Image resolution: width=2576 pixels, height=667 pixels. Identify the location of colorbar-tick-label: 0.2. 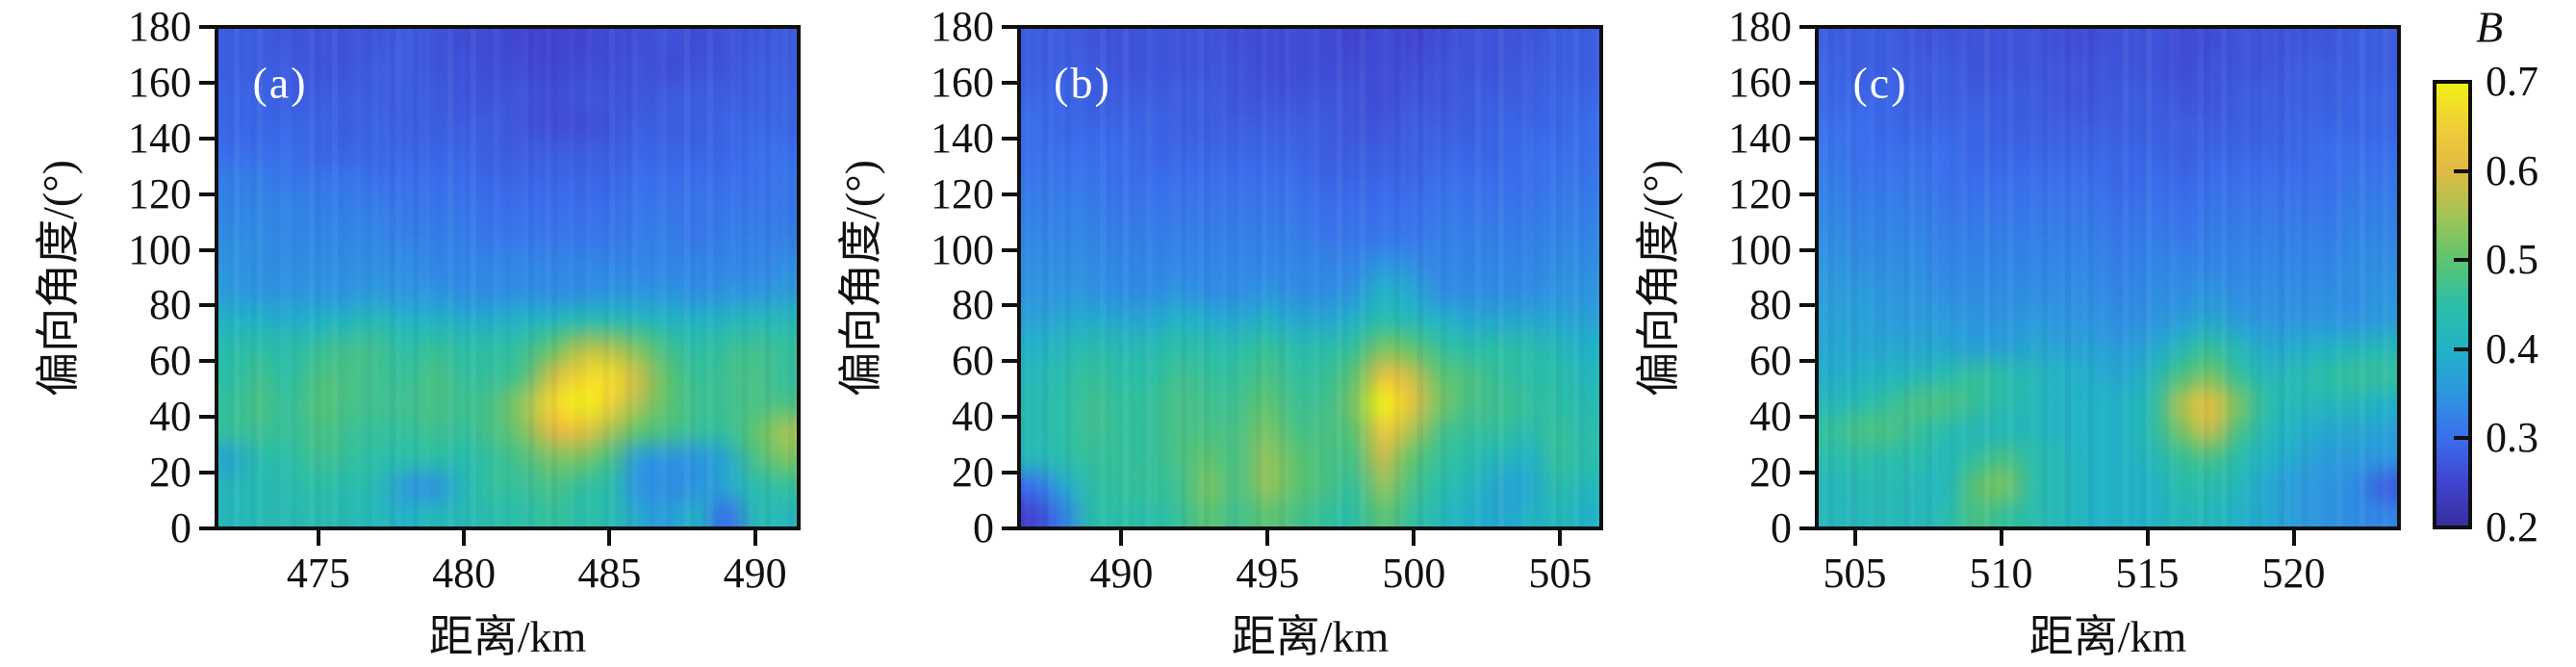
(2512, 527).